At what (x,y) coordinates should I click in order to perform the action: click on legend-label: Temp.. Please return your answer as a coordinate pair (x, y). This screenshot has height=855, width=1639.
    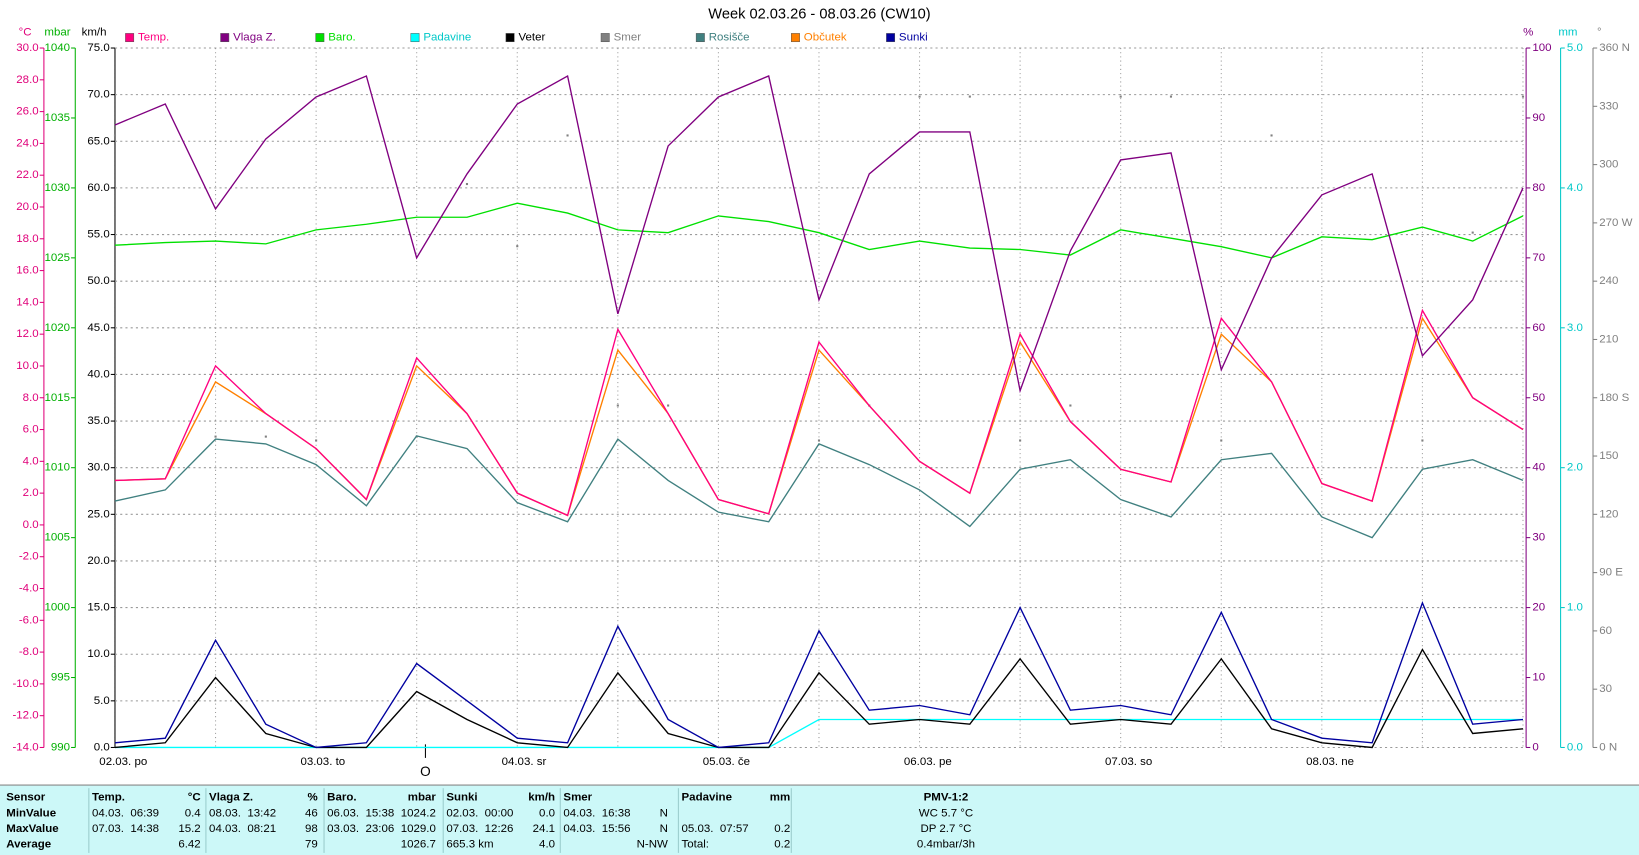
    Looking at the image, I should click on (153, 38).